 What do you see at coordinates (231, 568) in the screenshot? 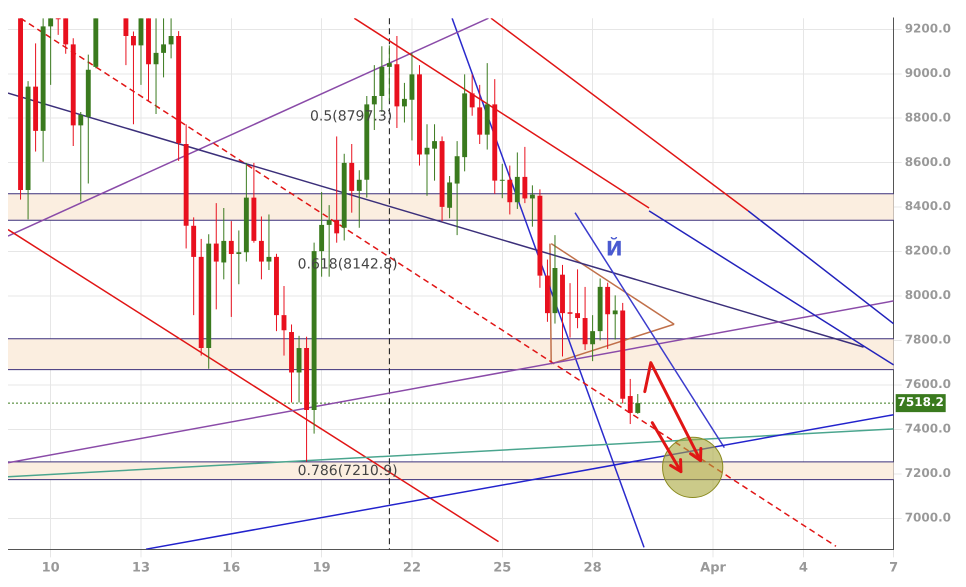
I see `x-tick-label: 16` at bounding box center [231, 568].